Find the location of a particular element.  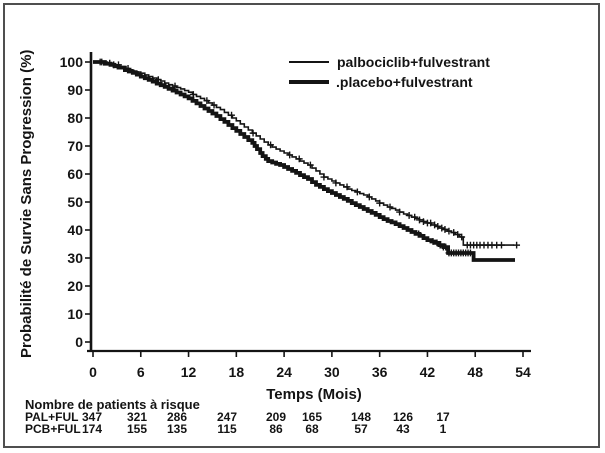

y-tick-label: 10 is located at coordinates (75, 314).